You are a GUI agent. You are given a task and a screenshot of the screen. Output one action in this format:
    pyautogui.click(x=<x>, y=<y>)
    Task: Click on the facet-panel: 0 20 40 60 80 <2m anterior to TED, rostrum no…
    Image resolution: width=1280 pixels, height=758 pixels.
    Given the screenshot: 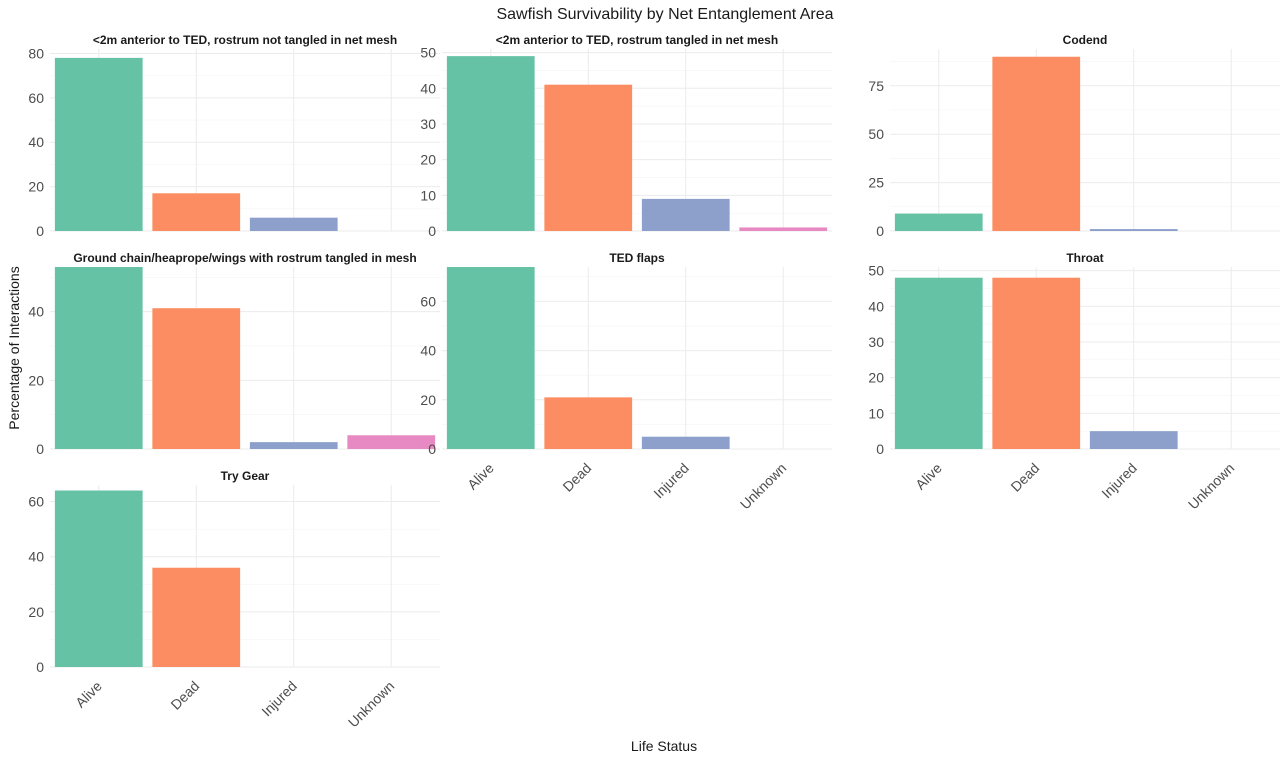 What is the action you would take?
    pyautogui.click(x=234, y=136)
    